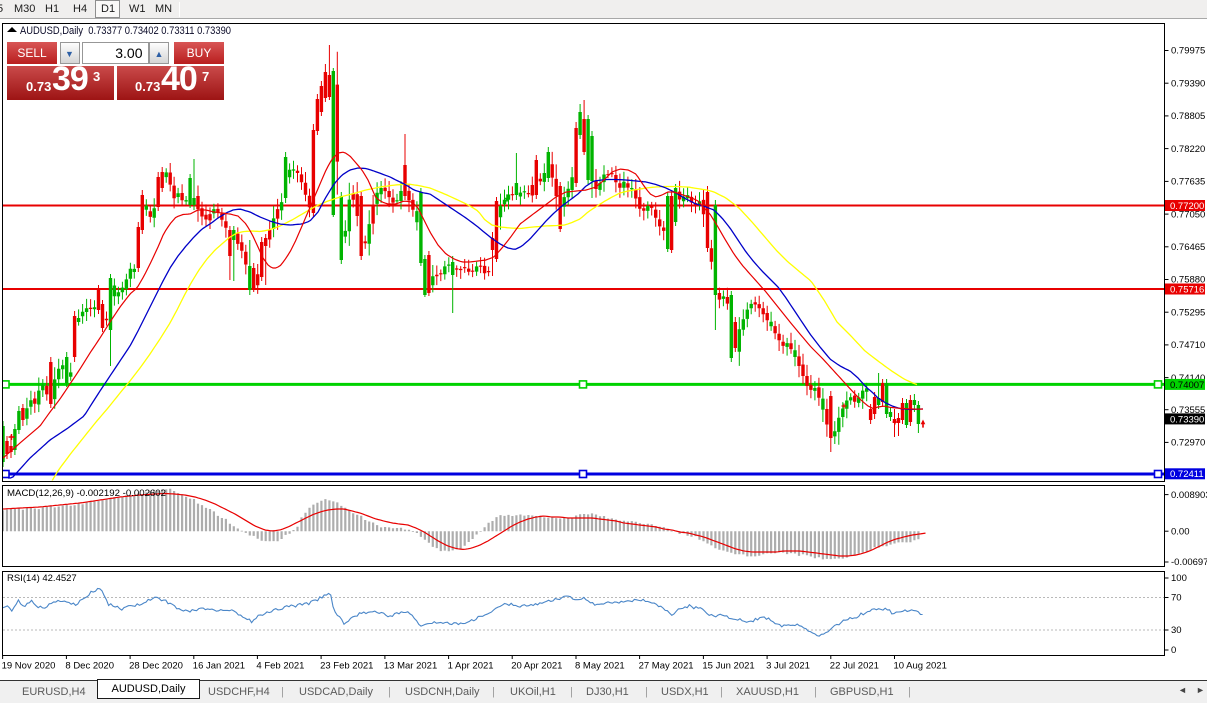 Image resolution: width=1207 pixels, height=703 pixels. What do you see at coordinates (1189, 562) in the screenshot?
I see `svg-text: -0.006977` at bounding box center [1189, 562].